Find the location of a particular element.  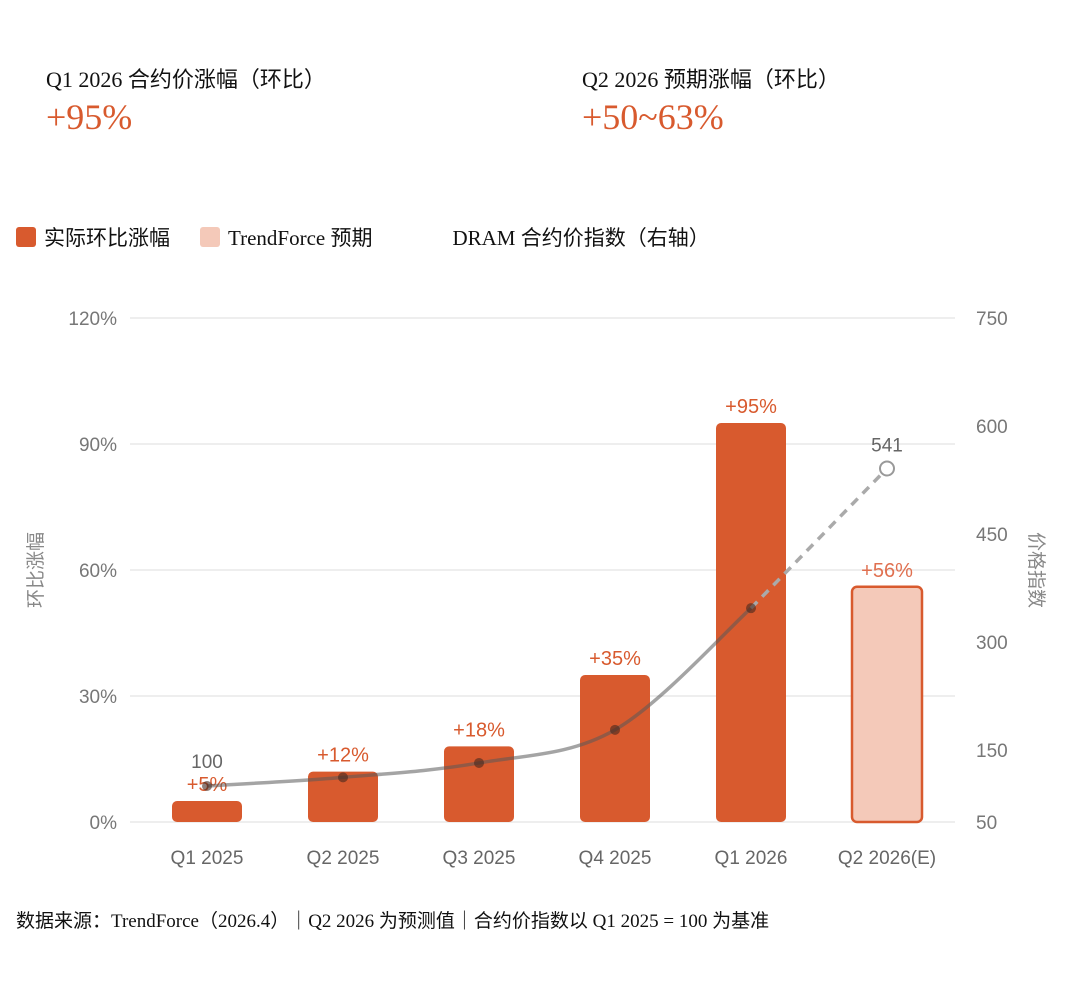

bar-data-label: +35% is located at coordinates (615, 659).